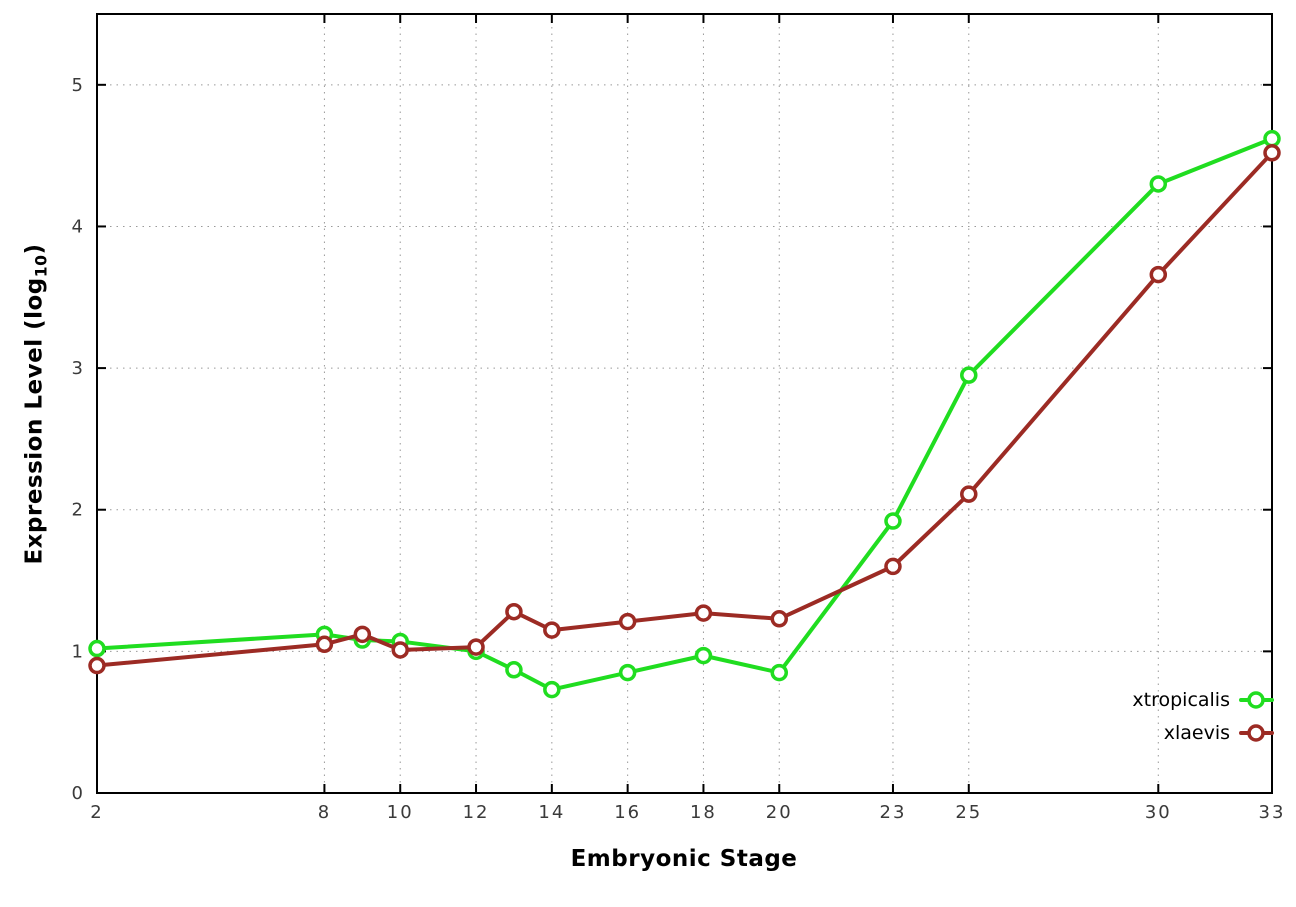 The height and width of the screenshot is (907, 1296). What do you see at coordinates (1272, 812) in the screenshot?
I see `x-tick-label: 33` at bounding box center [1272, 812].